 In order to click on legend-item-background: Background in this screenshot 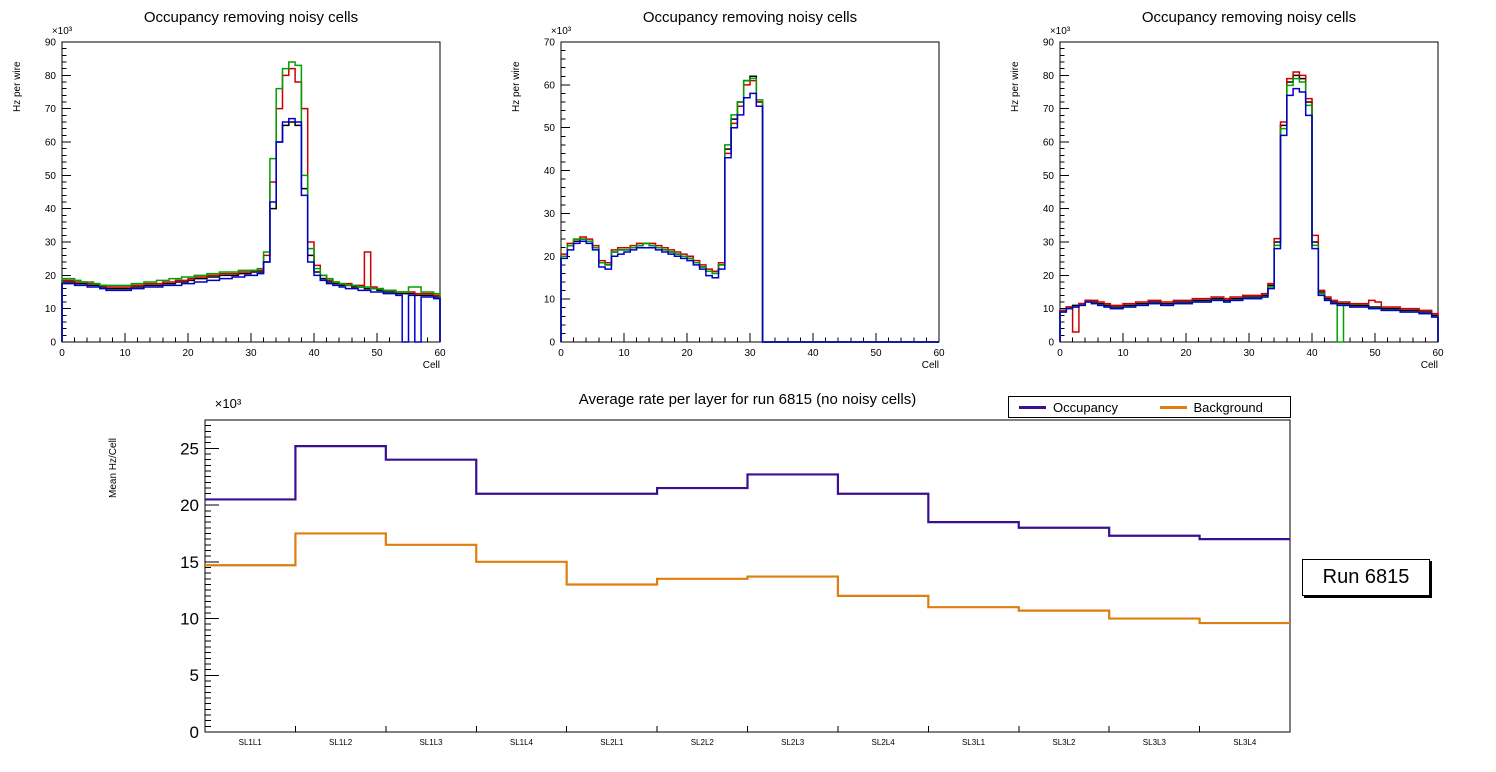, I will do `click(1220, 407)`.